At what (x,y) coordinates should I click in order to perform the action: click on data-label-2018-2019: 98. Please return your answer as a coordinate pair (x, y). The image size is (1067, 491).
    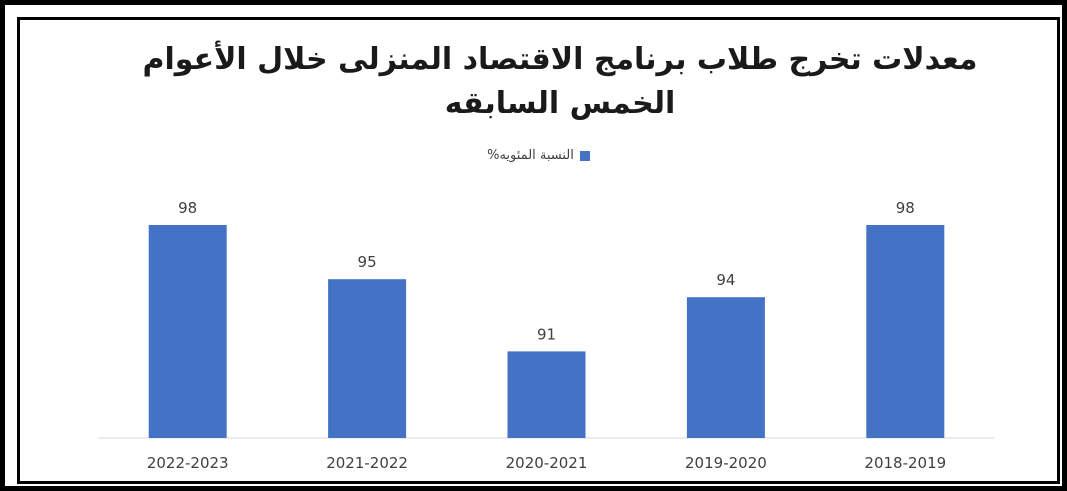
    Looking at the image, I should click on (905, 208).